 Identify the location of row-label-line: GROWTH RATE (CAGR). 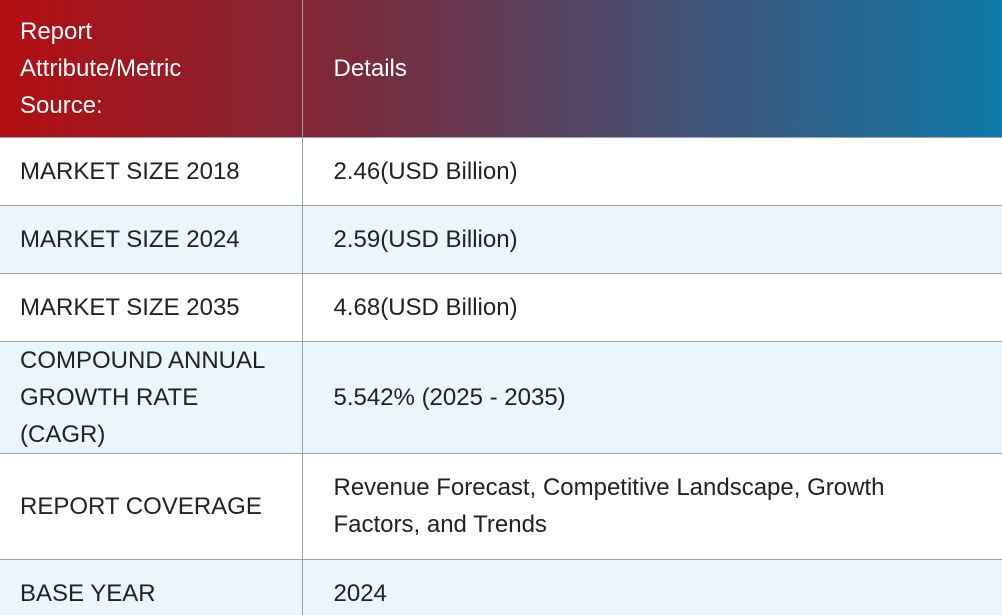
(109, 415).